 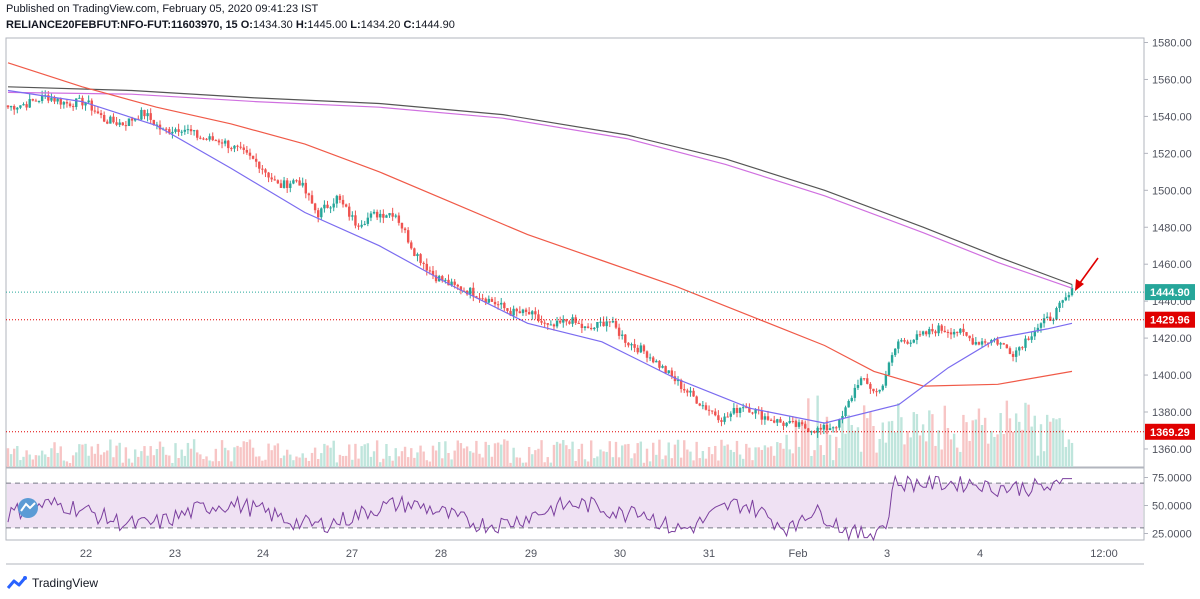 I want to click on tradingview-branding: TradingView, so click(x=52, y=583).